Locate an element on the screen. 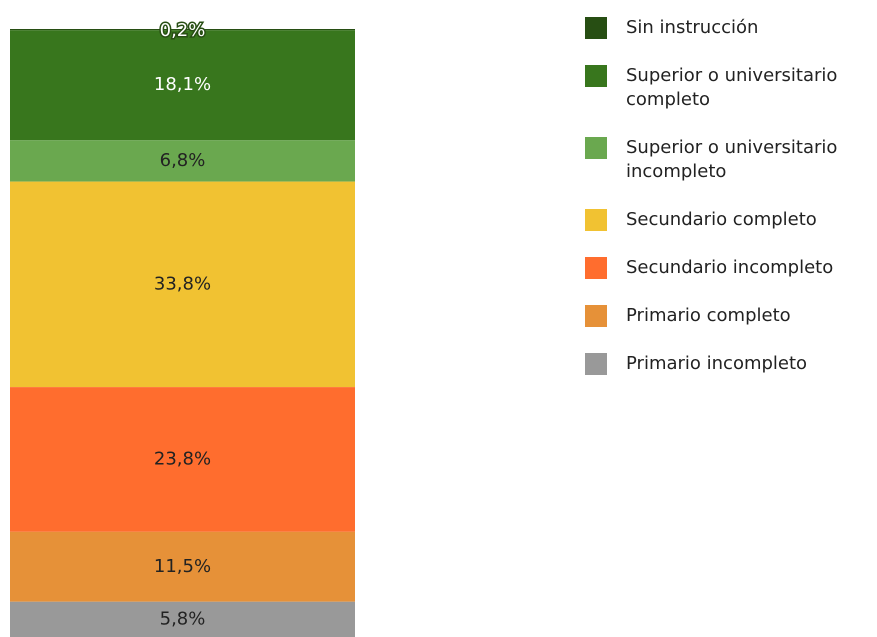 This screenshot has width=877, height=637. data-label: 33,8% is located at coordinates (182, 283).